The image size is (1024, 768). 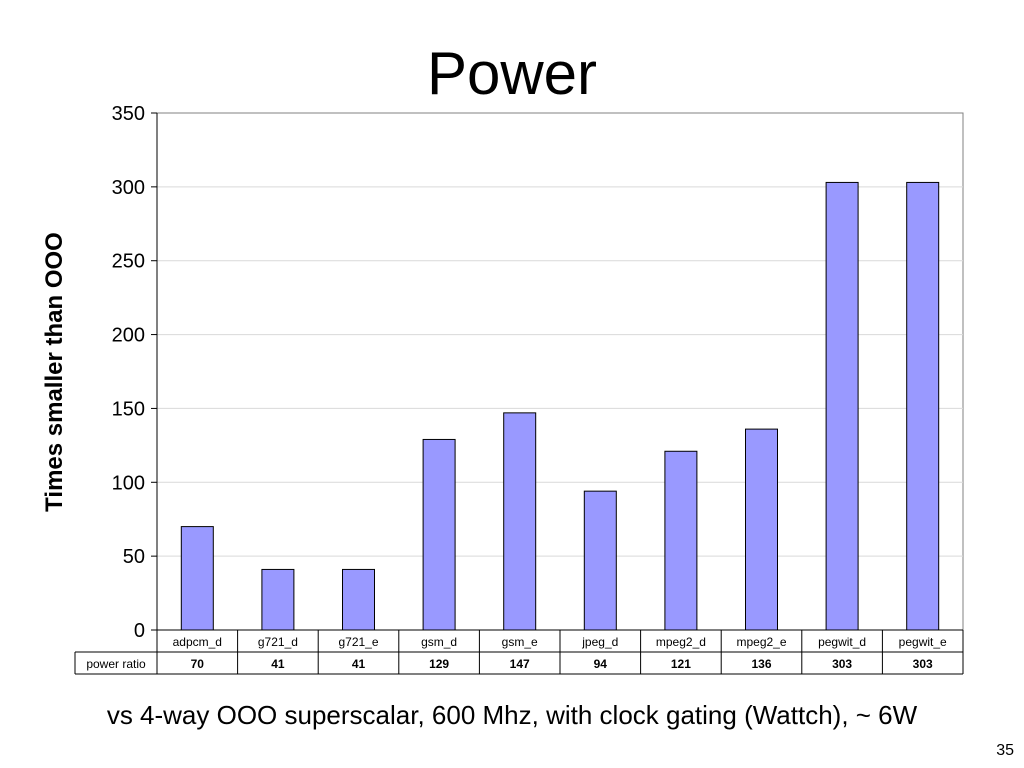 What do you see at coordinates (520, 664) in the screenshot?
I see `table-value: 147` at bounding box center [520, 664].